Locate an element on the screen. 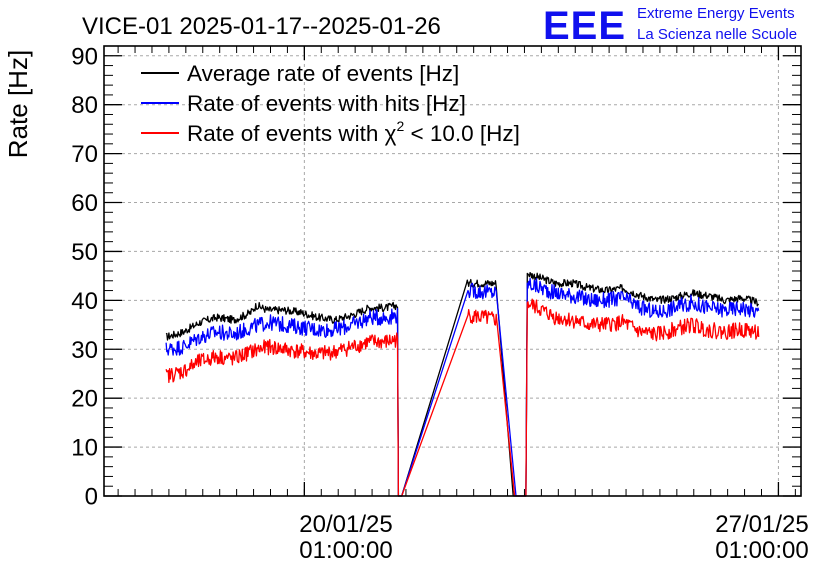 This screenshot has width=836, height=572. y-tick-label: 0 is located at coordinates (91, 497).